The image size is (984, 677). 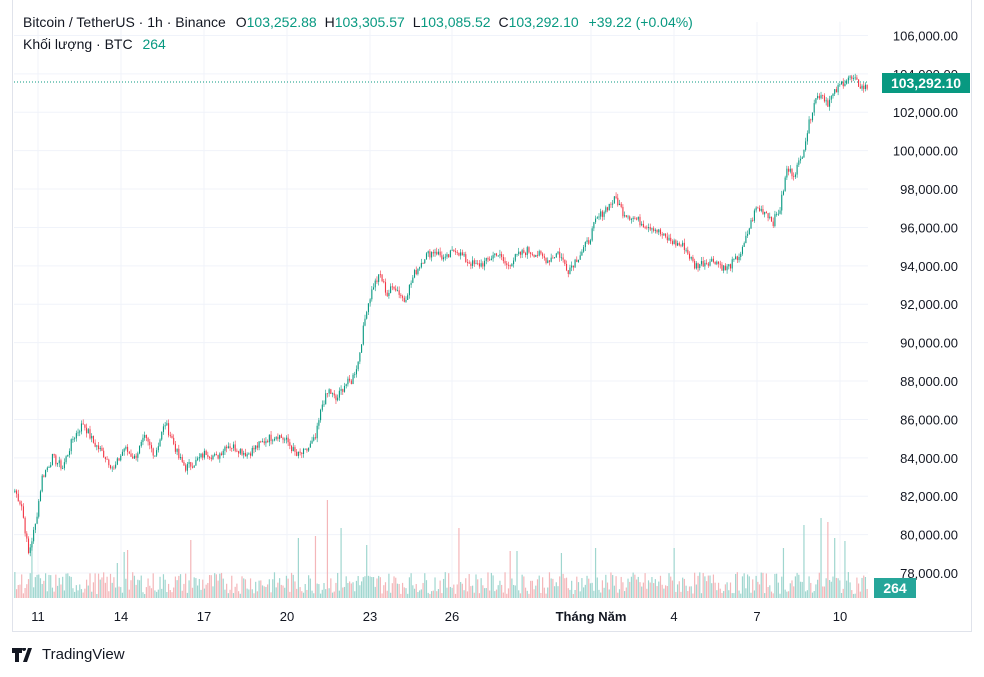 What do you see at coordinates (441, 549) in the screenshot?
I see `volume-bars` at bounding box center [441, 549].